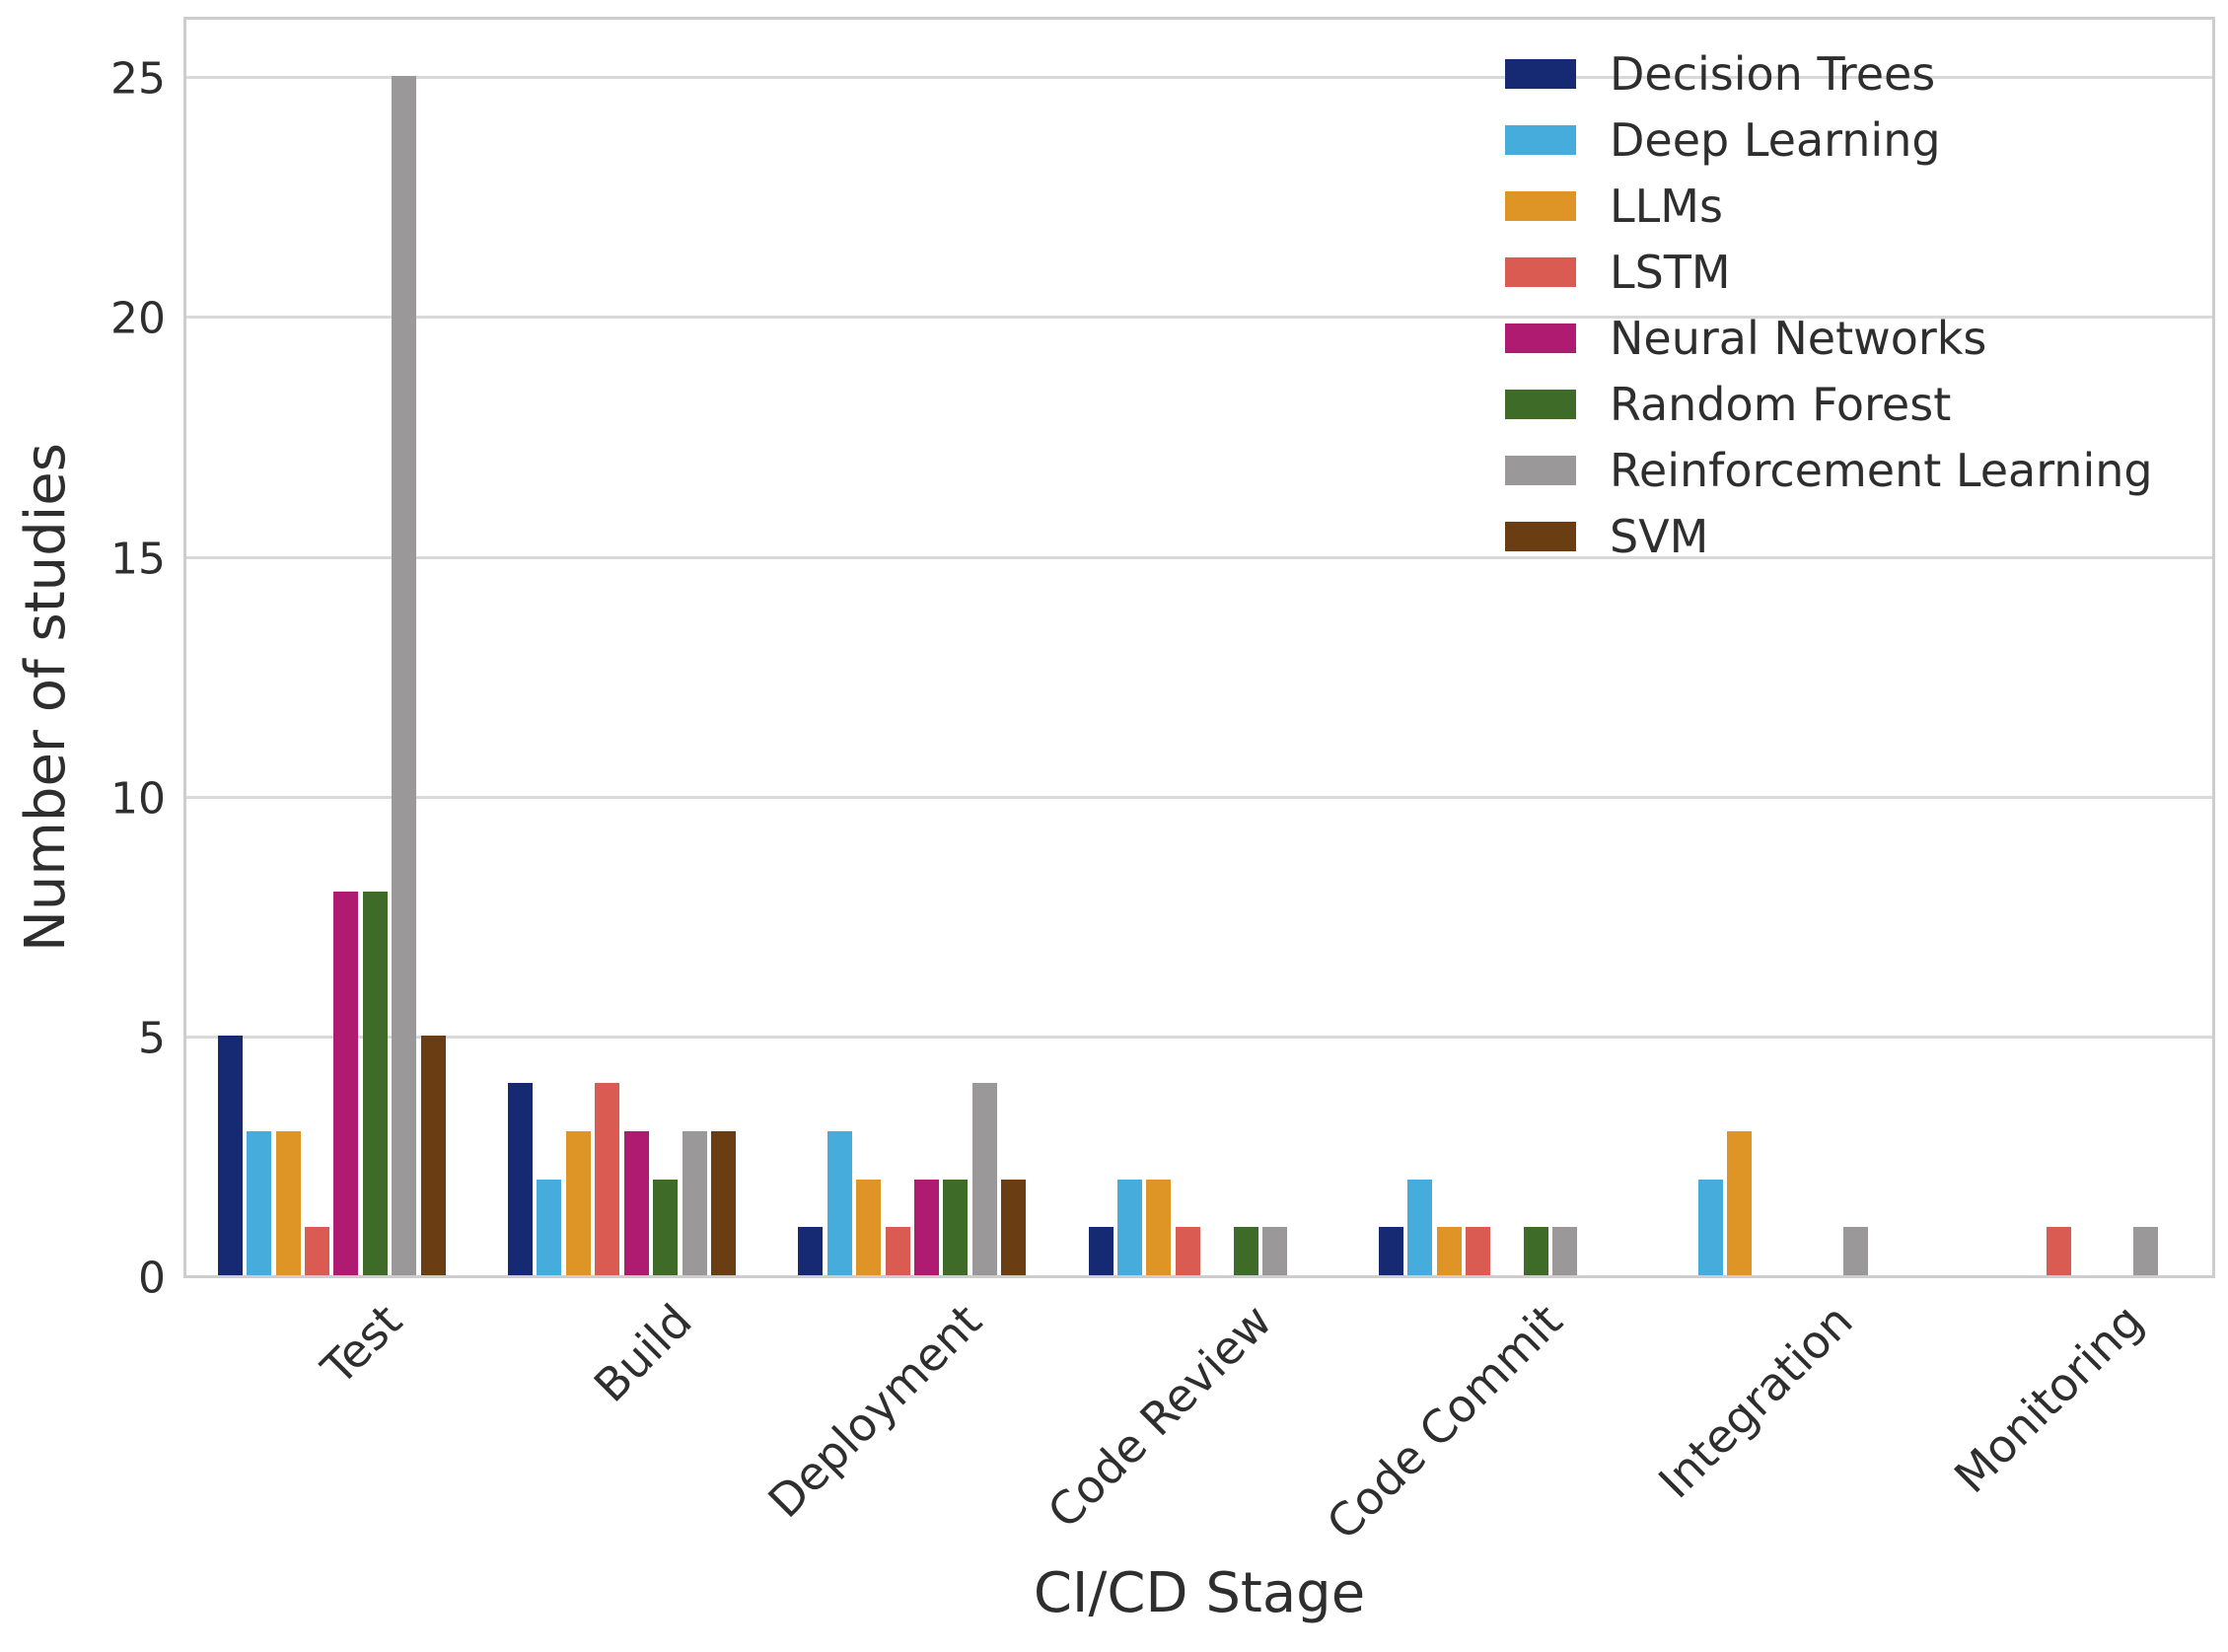 The image size is (2228, 1652). I want to click on x-tick-label-test: Test, so click(361, 1345).